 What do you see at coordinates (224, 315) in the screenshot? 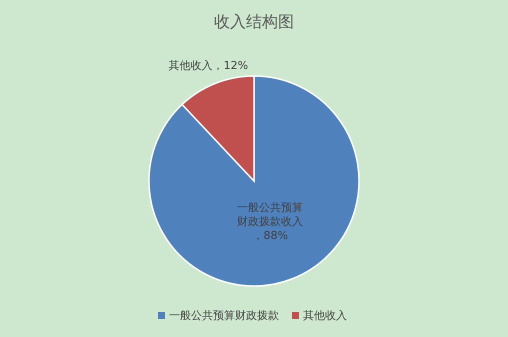
I see `legend-label: 一般公共预算财政拨款` at bounding box center [224, 315].